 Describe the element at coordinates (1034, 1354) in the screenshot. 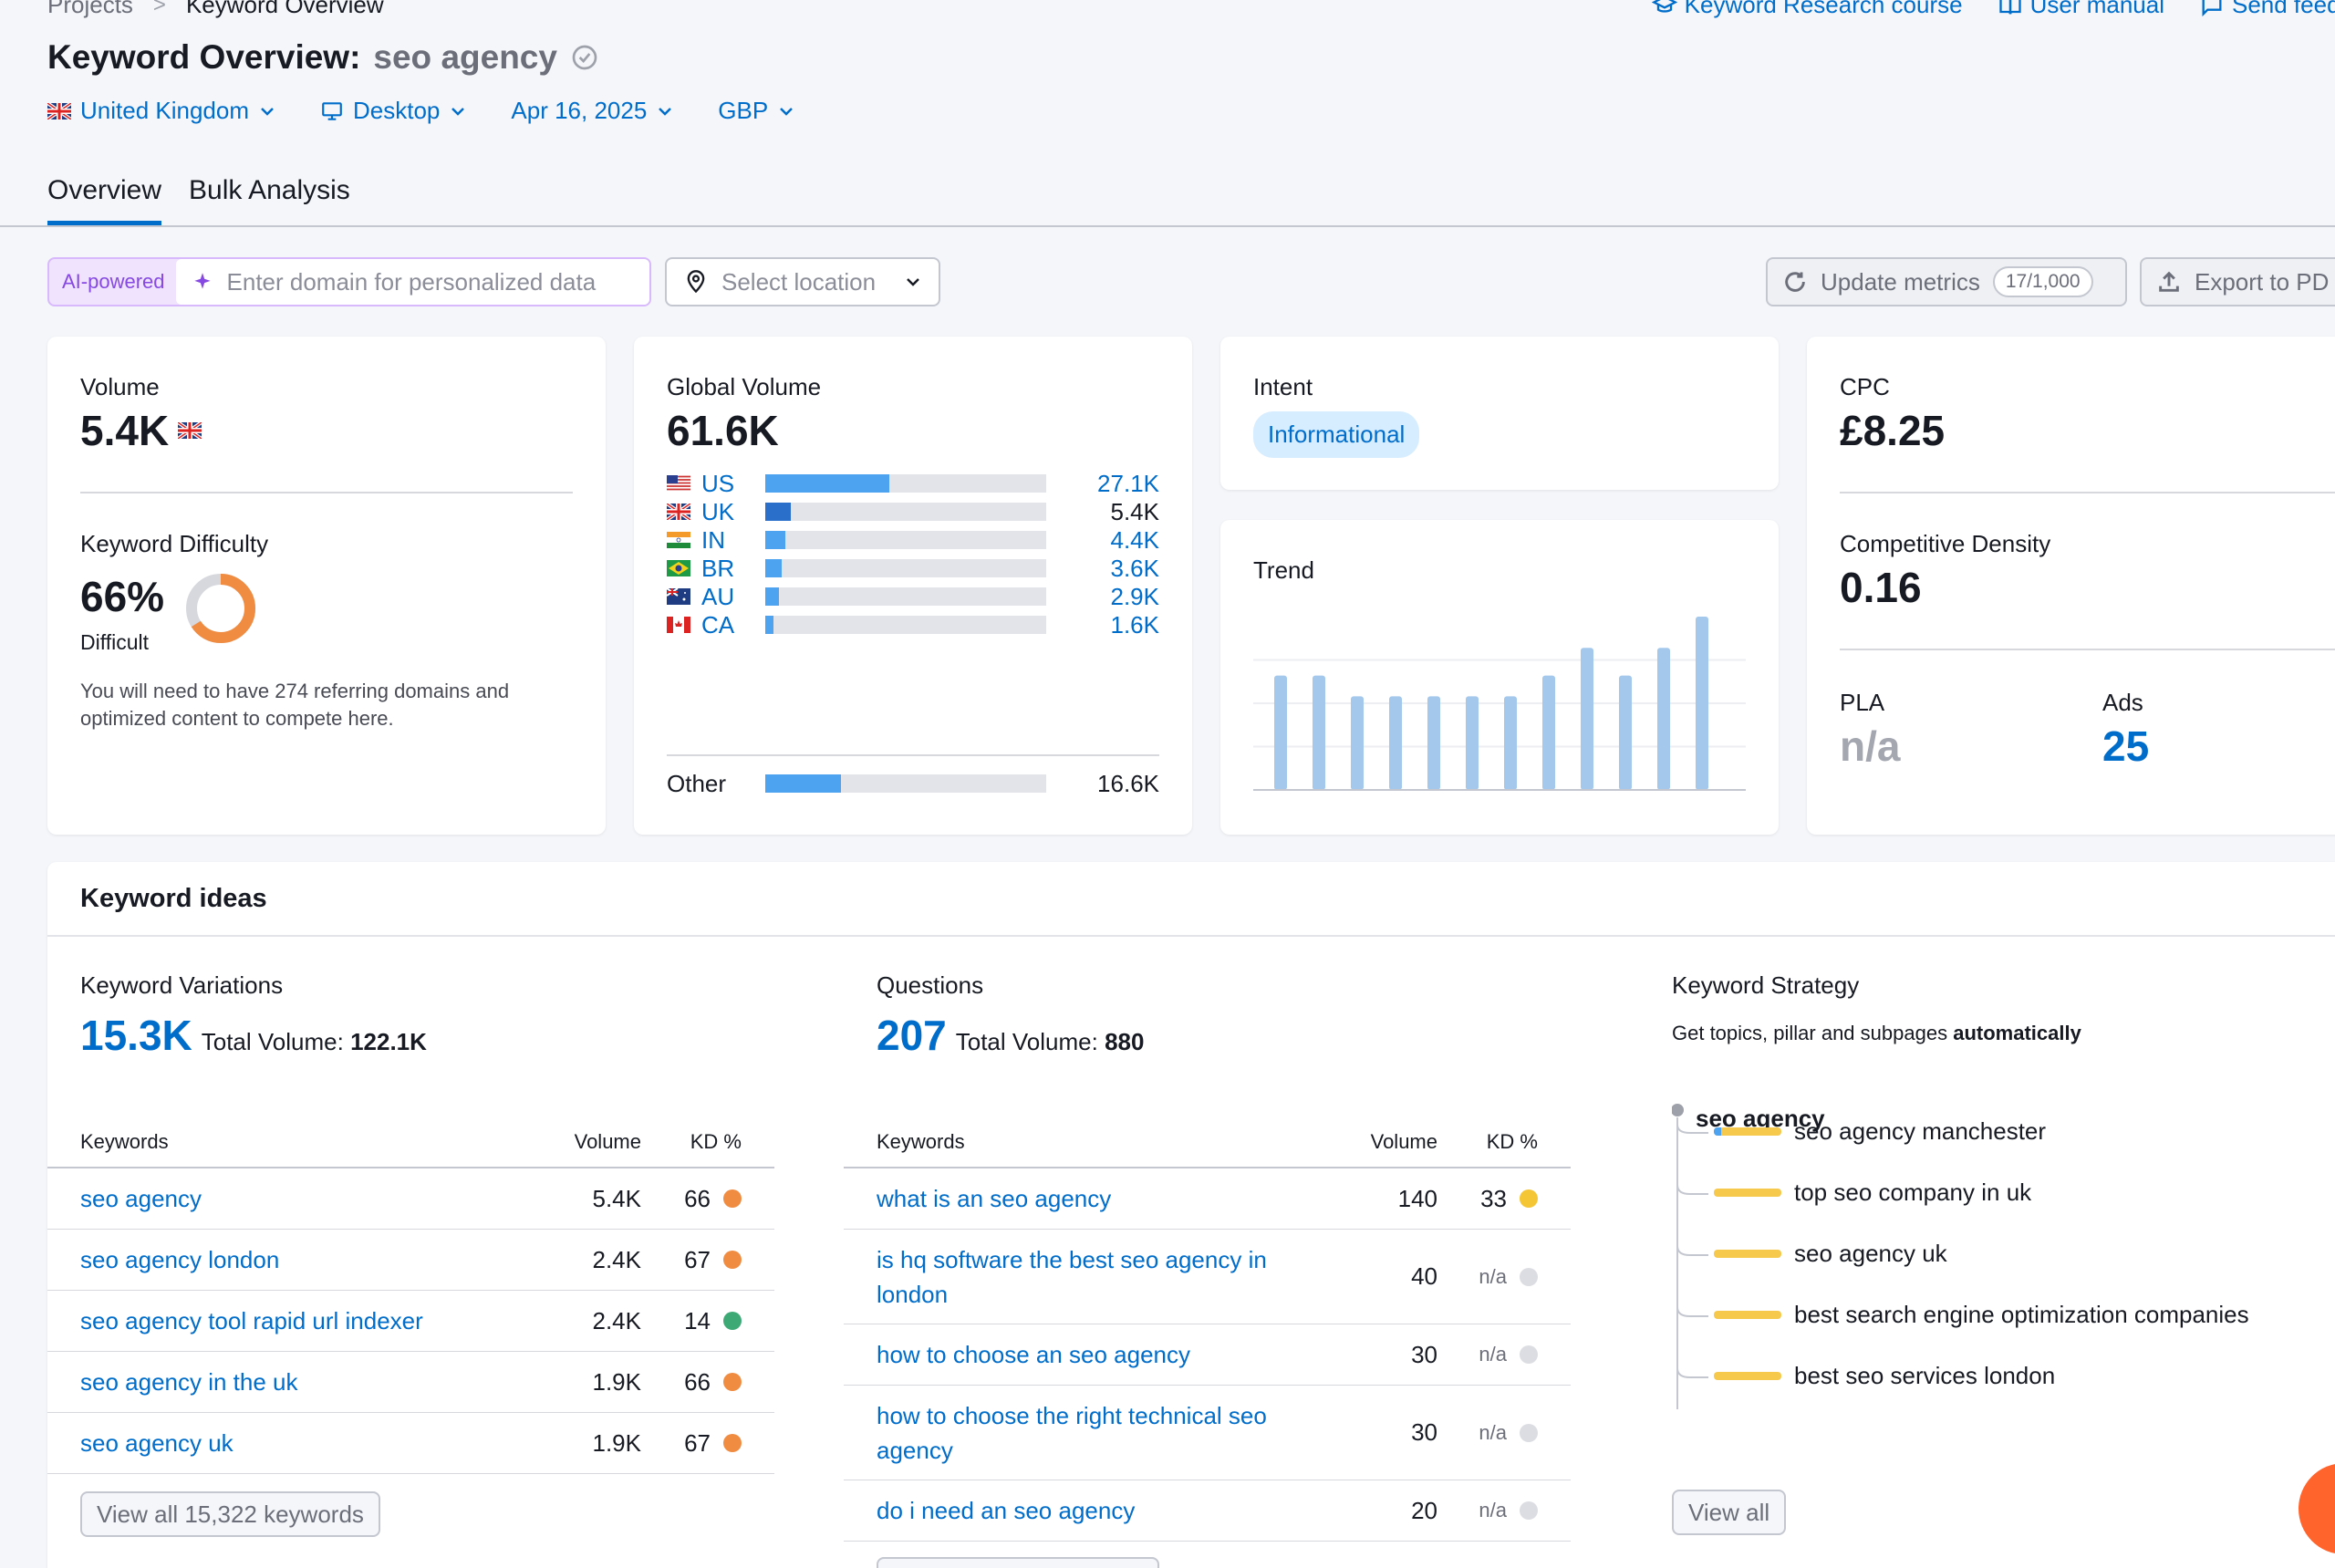

I see `keyword-link: how to choose an seo agency` at that location.